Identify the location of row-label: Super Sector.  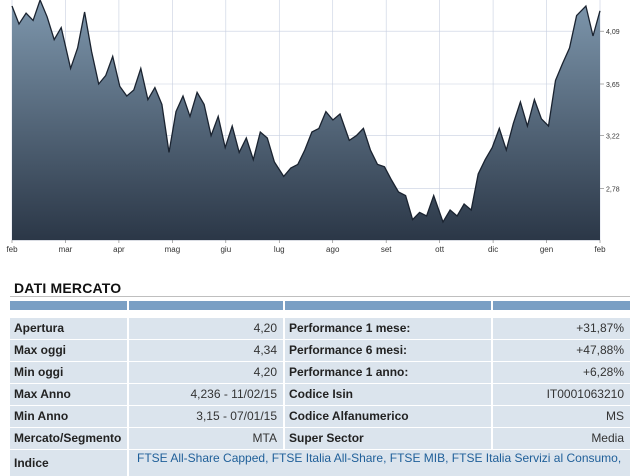
(388, 438).